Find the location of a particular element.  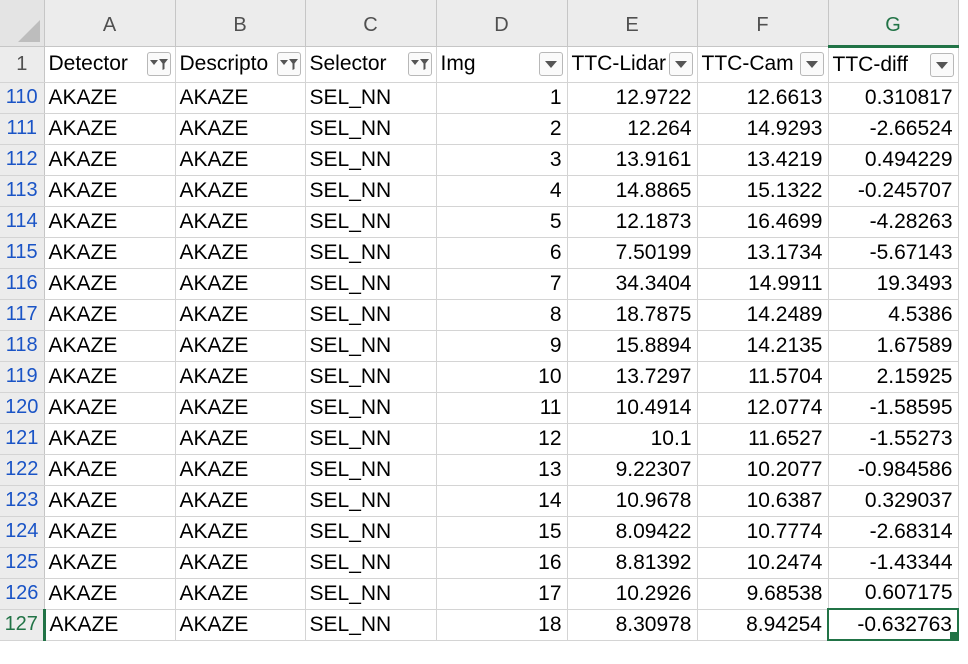

cell-ttc-diff: -2.68314 is located at coordinates (893, 532).